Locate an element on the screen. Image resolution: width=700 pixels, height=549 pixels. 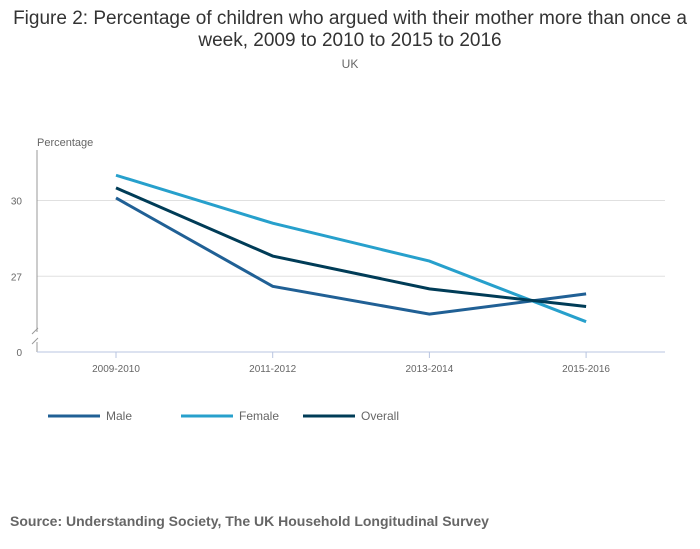
x-tick-label: 2015-2016 is located at coordinates (586, 369).